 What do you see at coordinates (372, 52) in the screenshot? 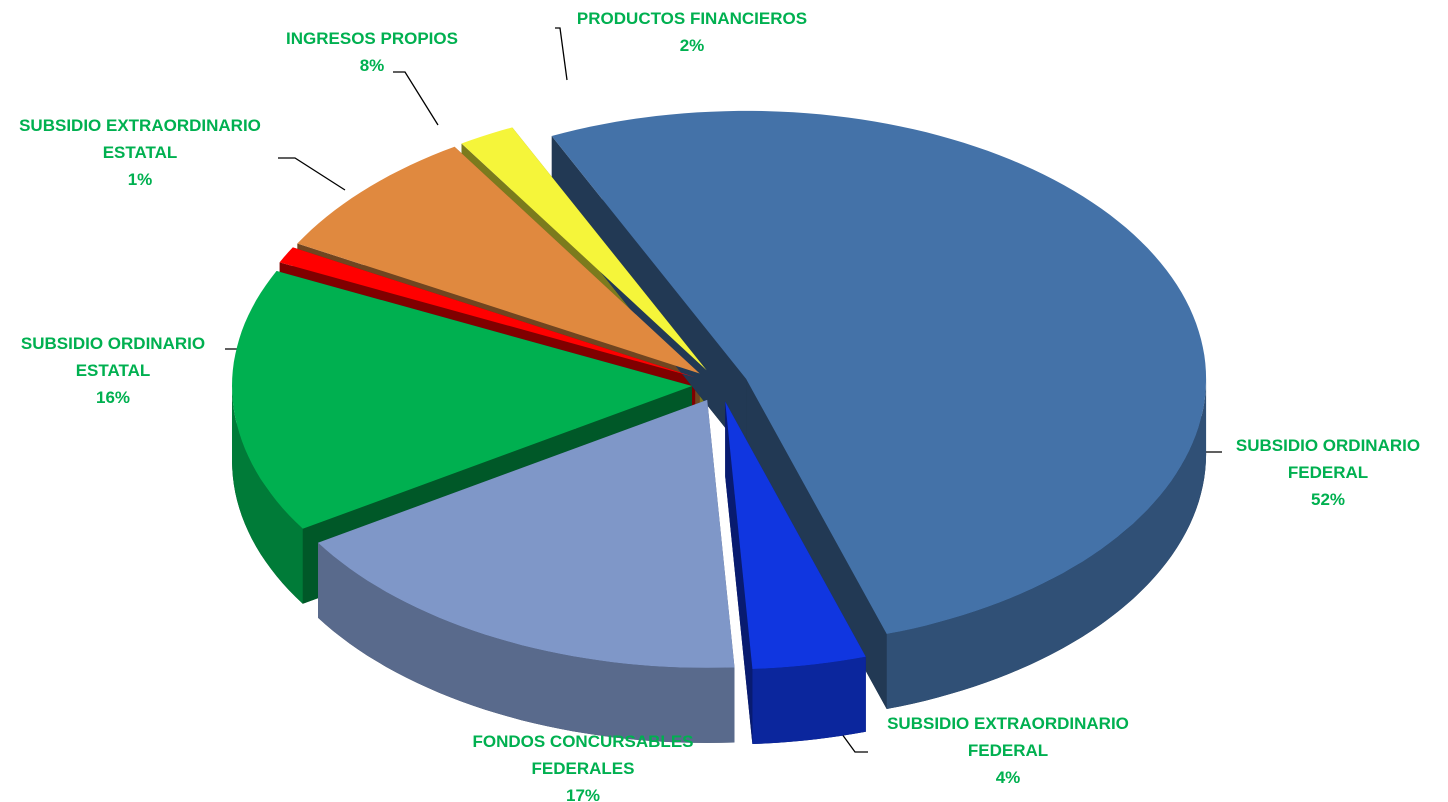
I see `data-label: INGRESOS PROPIOS 8%` at bounding box center [372, 52].